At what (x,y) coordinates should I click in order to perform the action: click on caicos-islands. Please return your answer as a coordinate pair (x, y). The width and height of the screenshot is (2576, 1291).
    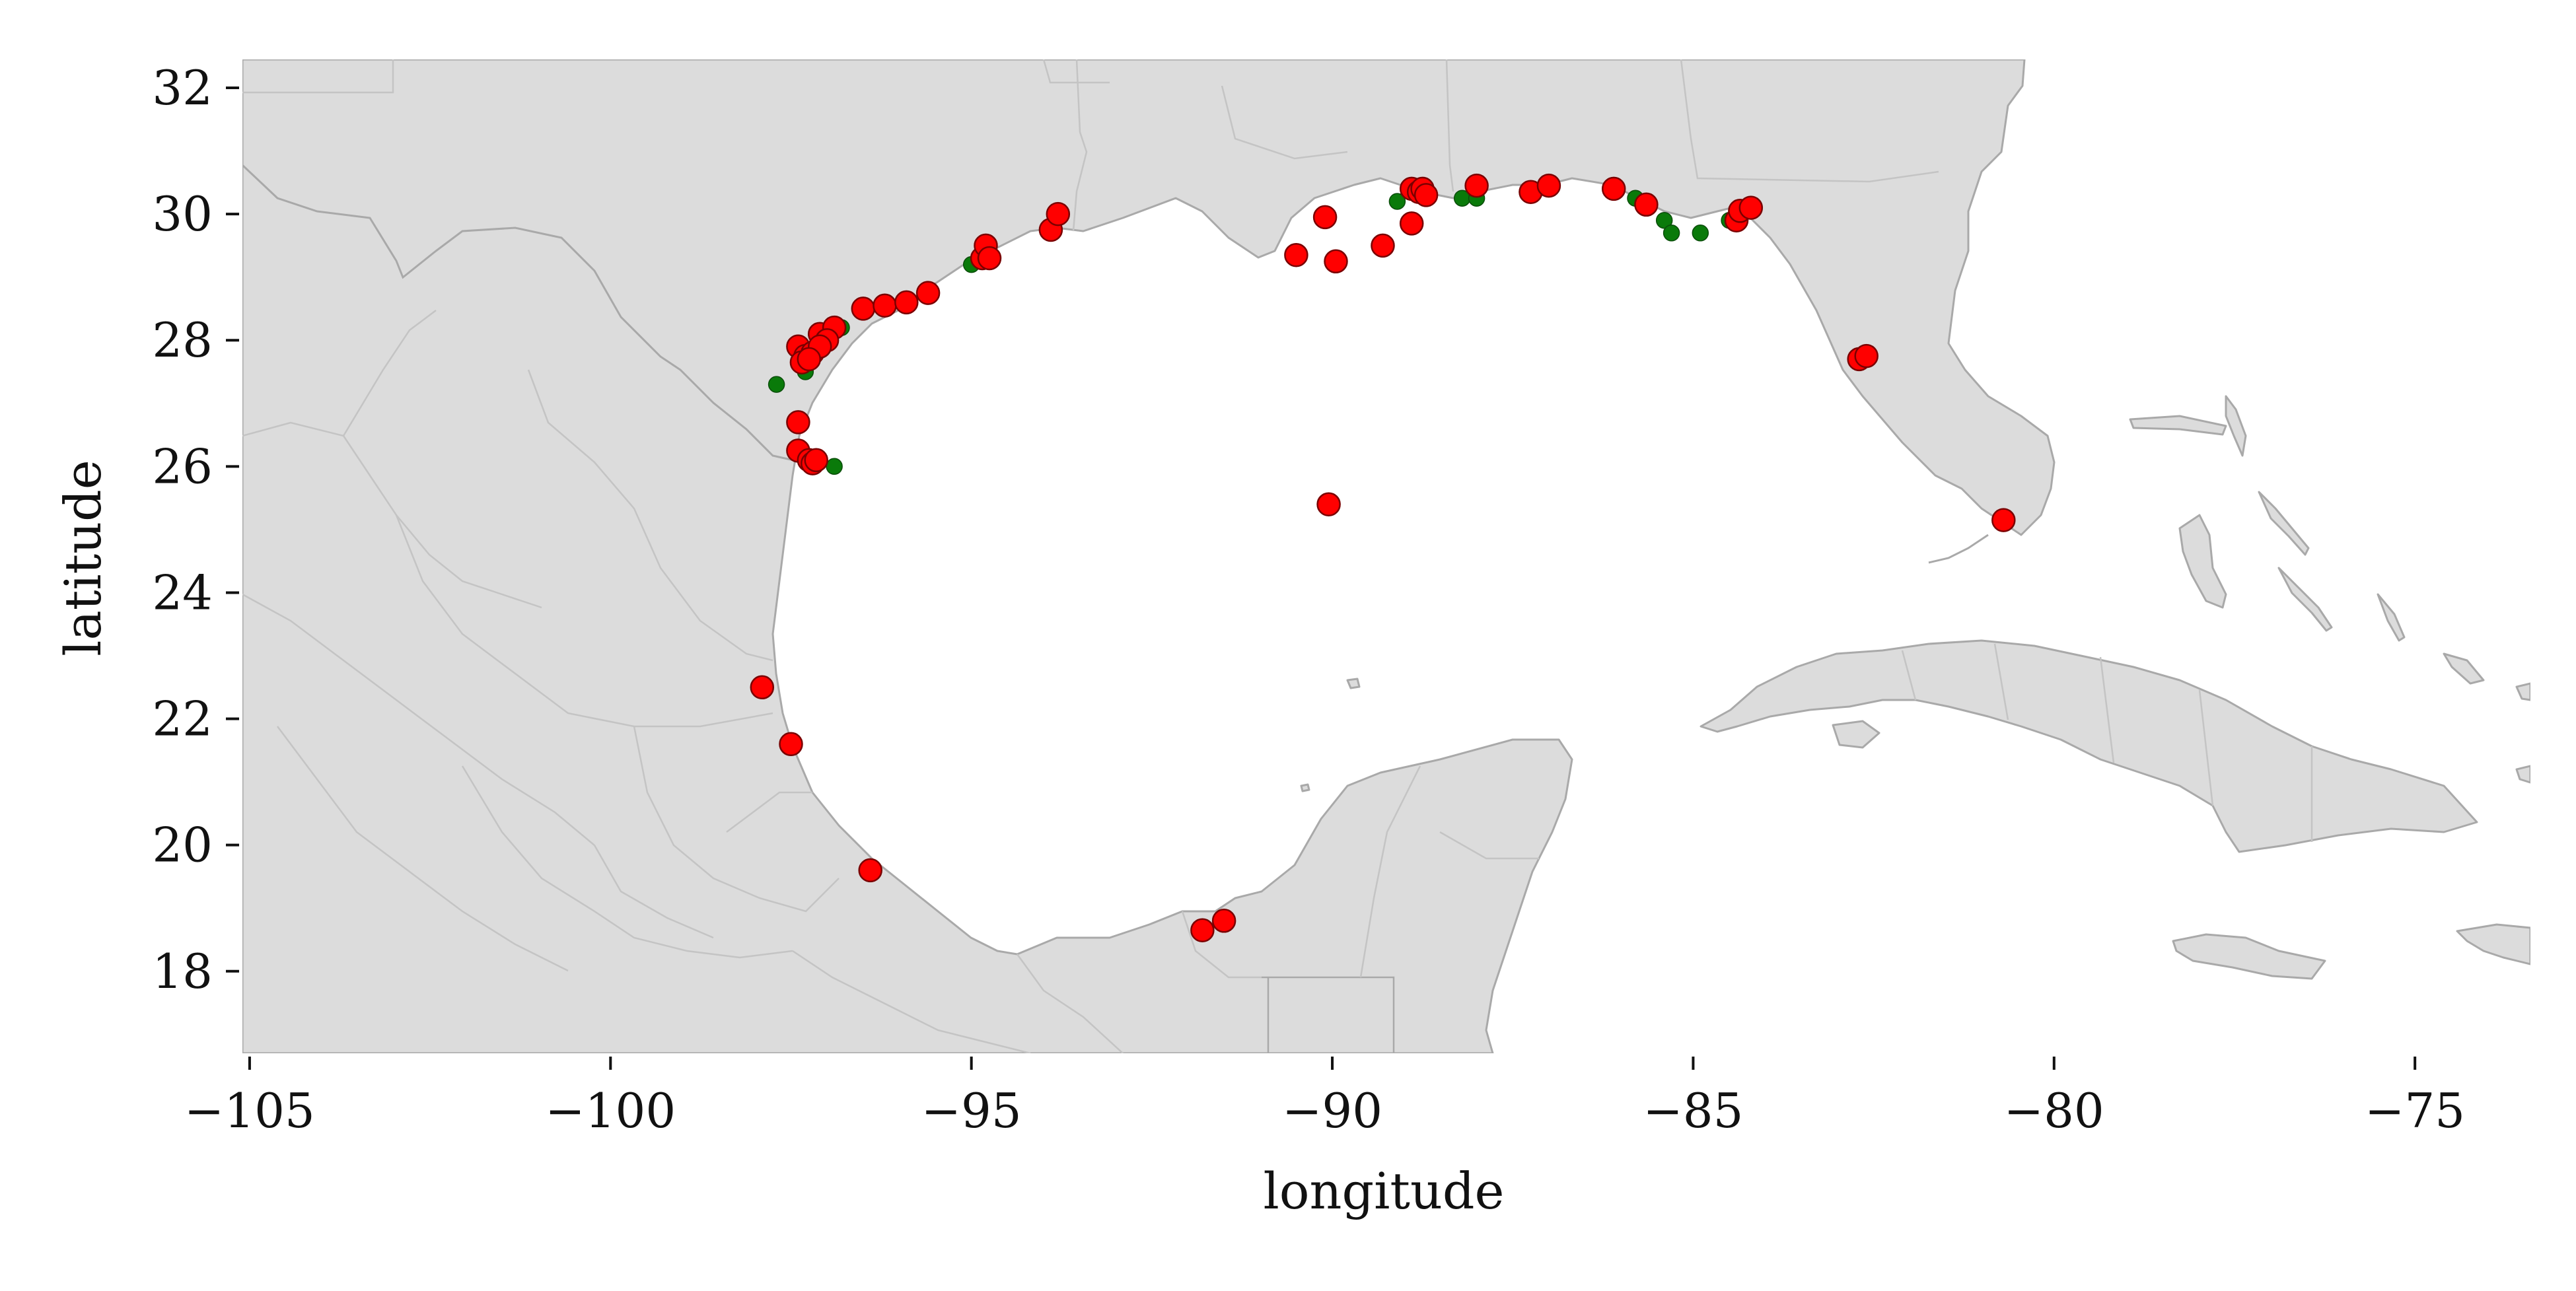
    Looking at the image, I should click on (2523, 691).